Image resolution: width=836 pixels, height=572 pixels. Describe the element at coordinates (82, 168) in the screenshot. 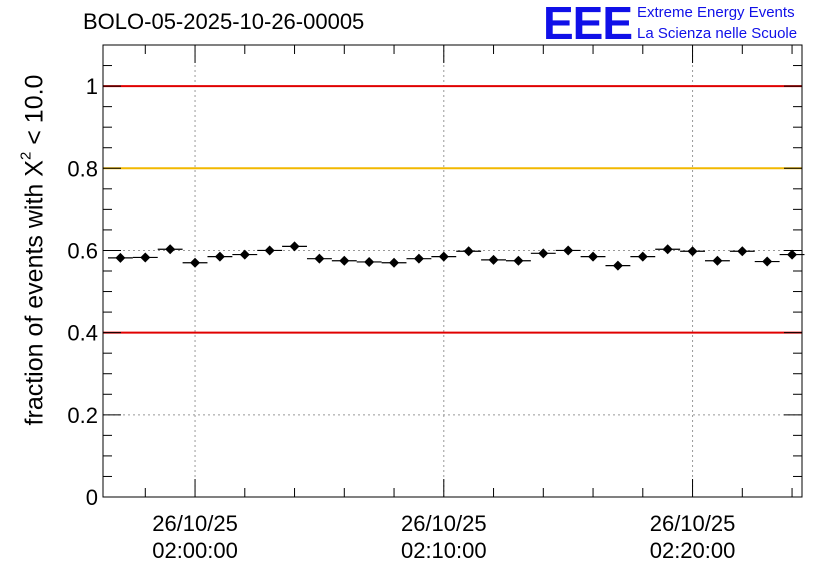

I see `y-tick-label: 0.8` at that location.